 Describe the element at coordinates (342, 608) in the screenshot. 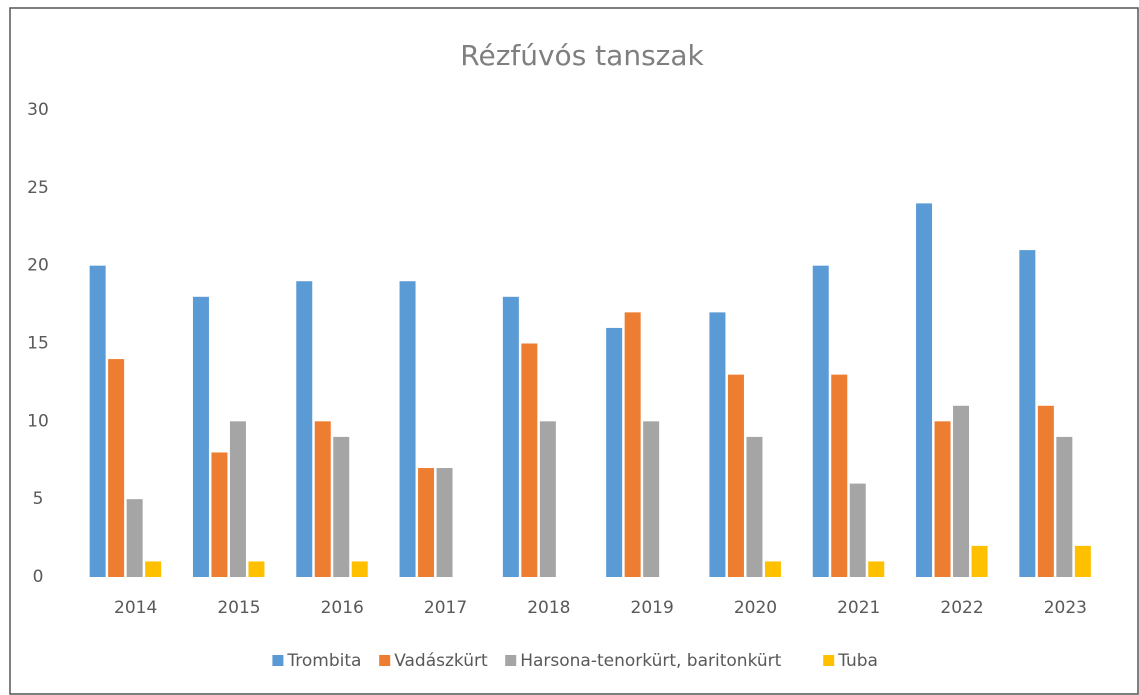

I see `x-tick-label: 2016` at that location.